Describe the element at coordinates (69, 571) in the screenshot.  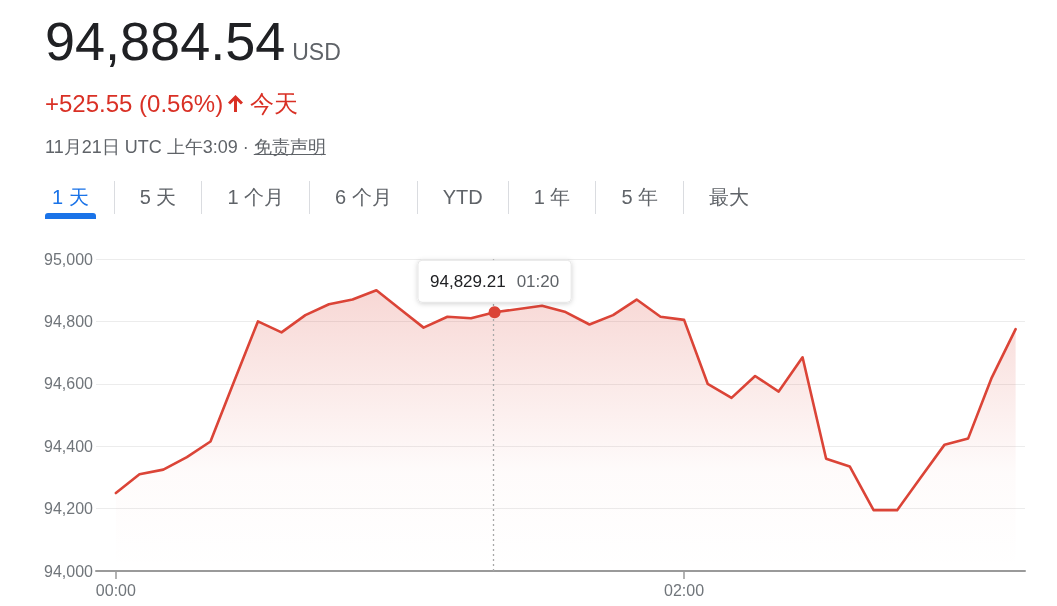
I see `y-tick-label: 94,000` at that location.